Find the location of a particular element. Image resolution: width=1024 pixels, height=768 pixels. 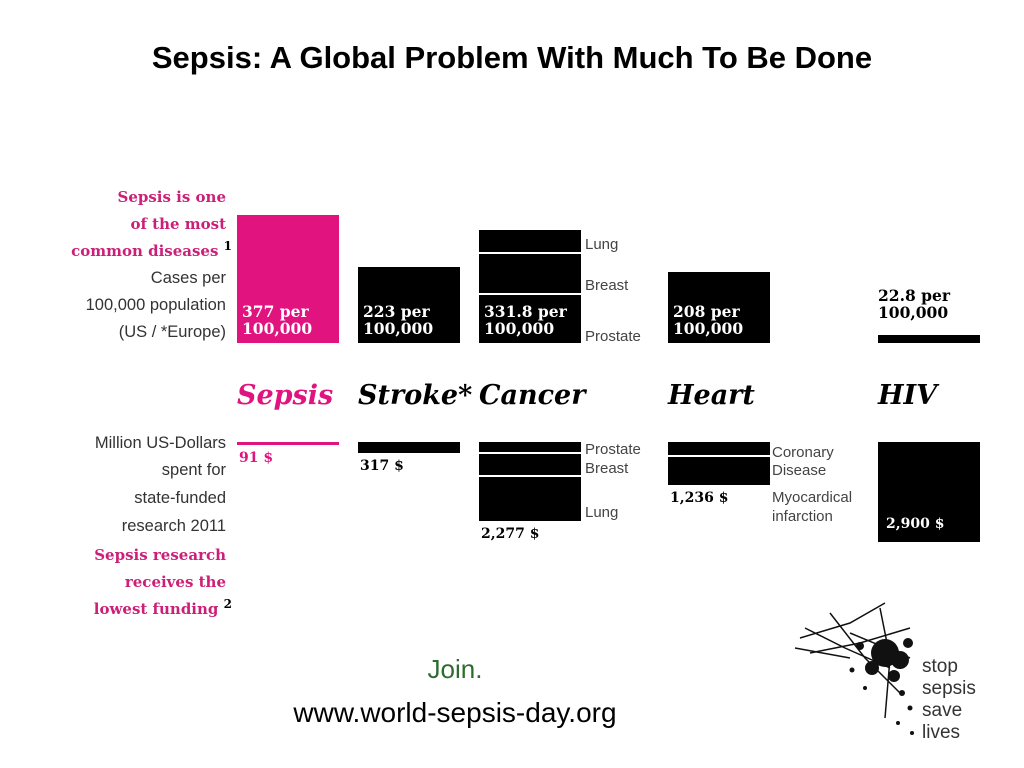

website-link: www.world-sepsis-day.org is located at coordinates (455, 712).